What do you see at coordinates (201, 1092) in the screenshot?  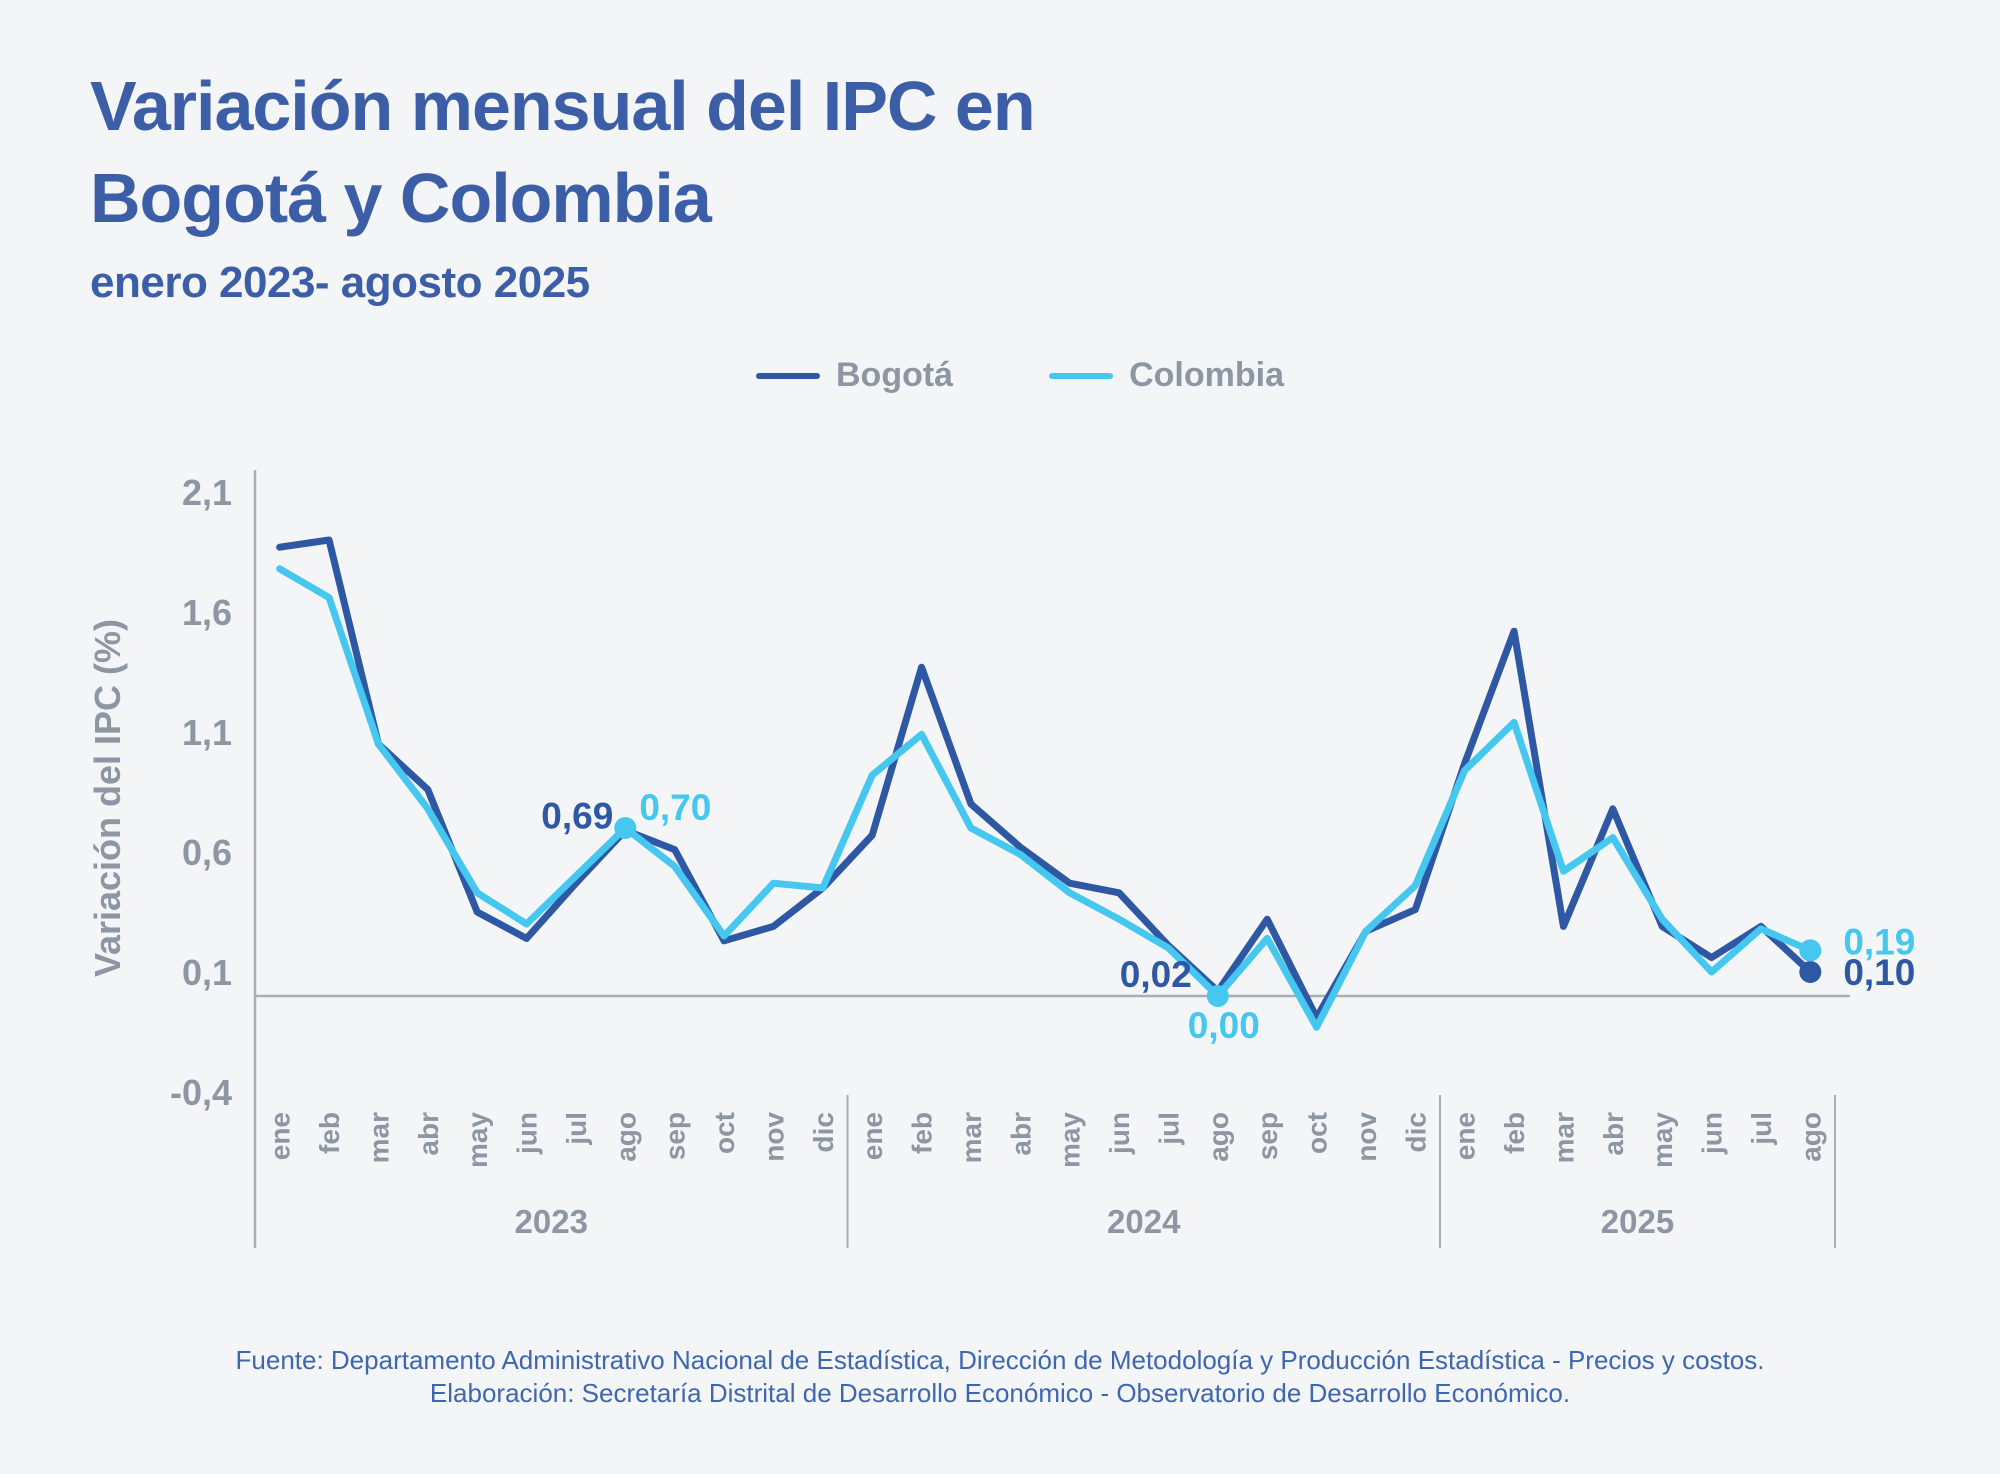 I see `y-tick-label: -0,4` at bounding box center [201, 1092].